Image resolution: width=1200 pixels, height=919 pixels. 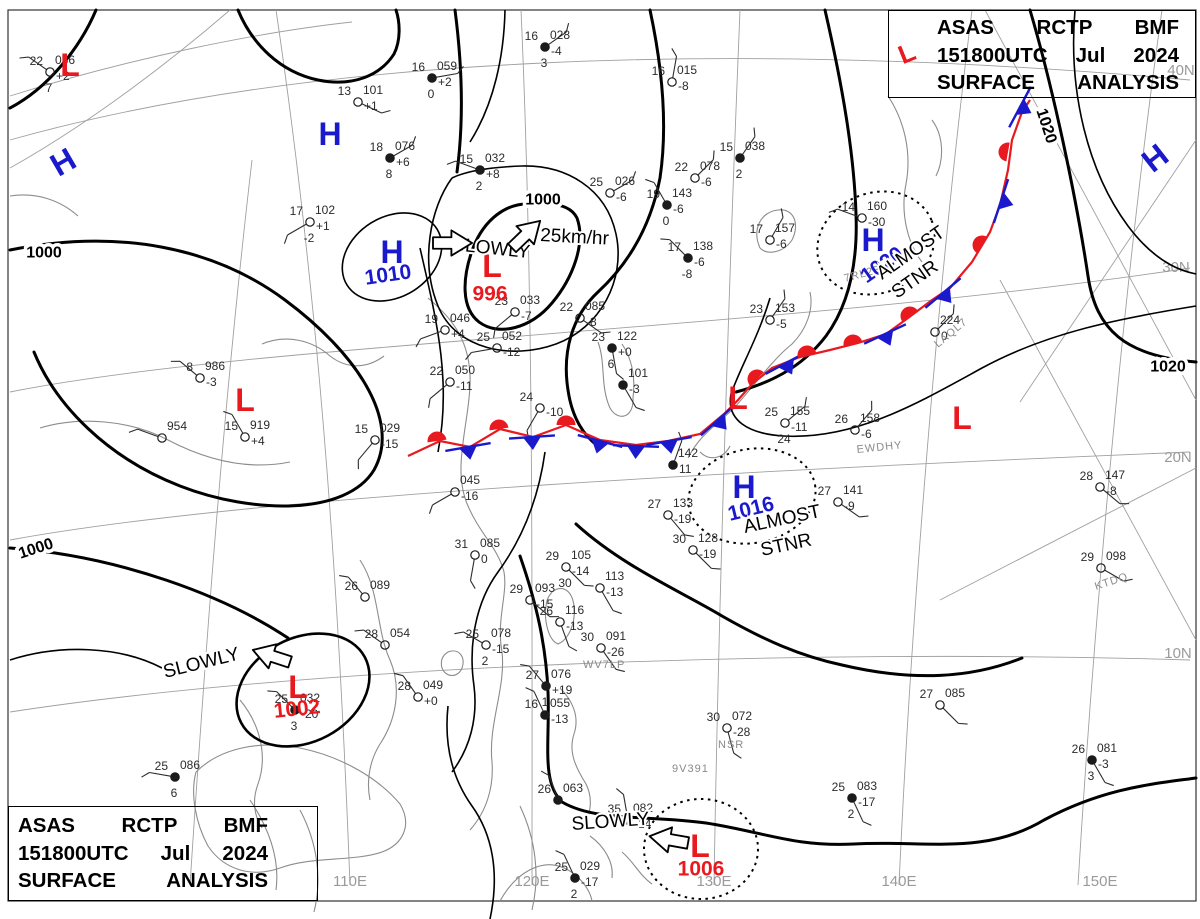 What do you see at coordinates (419, 67) in the screenshot?
I see `station-temp: 16` at bounding box center [419, 67].